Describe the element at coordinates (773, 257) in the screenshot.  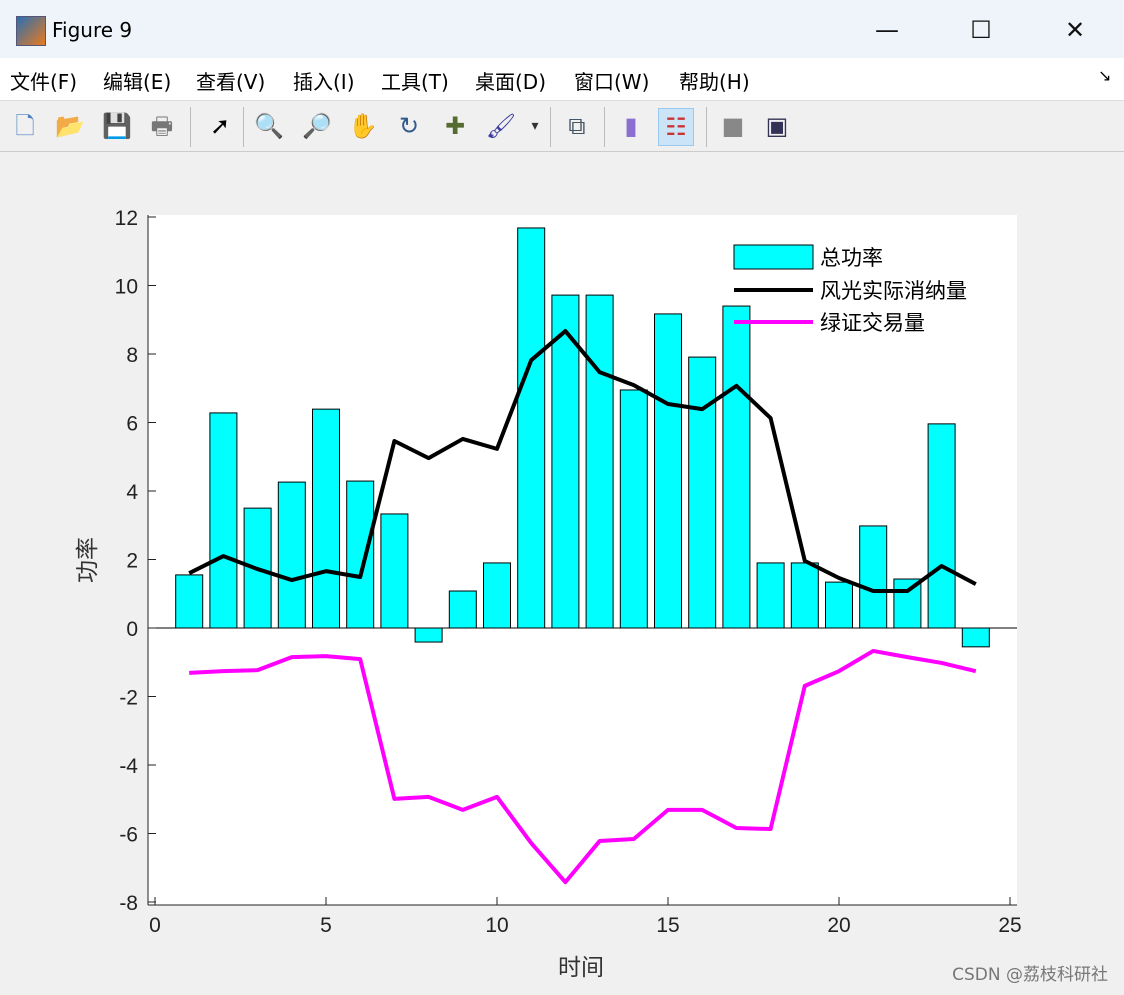
I see `legend-swatch` at that location.